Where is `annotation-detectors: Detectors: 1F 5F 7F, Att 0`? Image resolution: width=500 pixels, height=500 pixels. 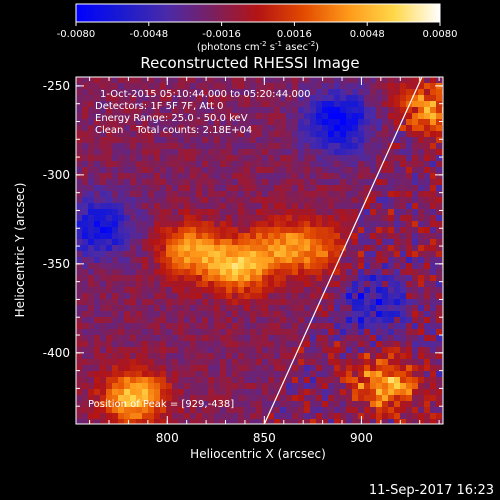
annotation-detectors: Detectors: 1F 5F 7F, Att 0 is located at coordinates (159, 106).